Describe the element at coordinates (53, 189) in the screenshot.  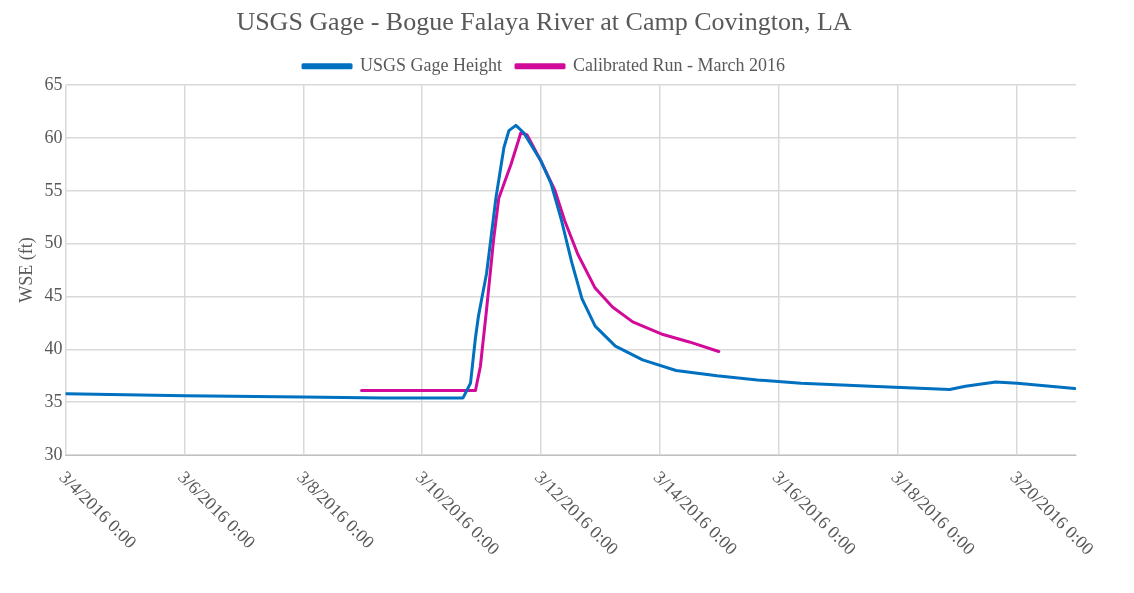
I see `y-tick-label: 55` at that location.